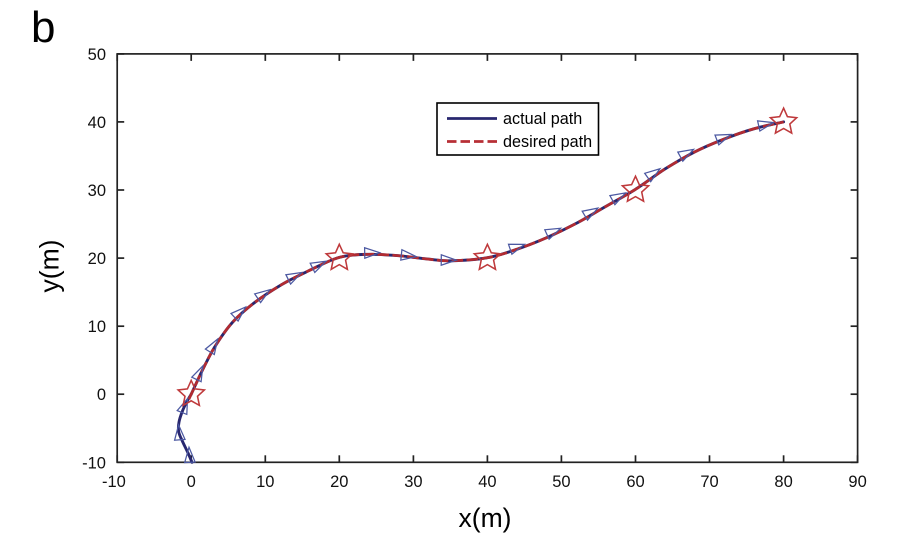 The image size is (900, 548). I want to click on svg-text: x(m), so click(485, 518).